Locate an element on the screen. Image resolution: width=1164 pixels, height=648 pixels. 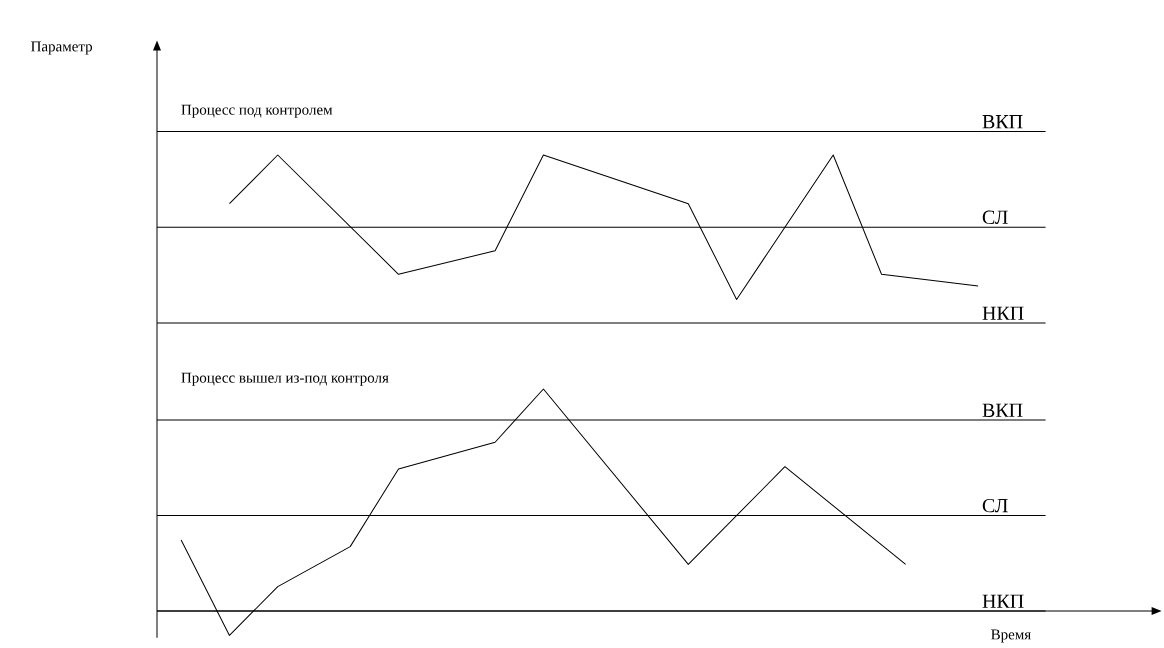
y-axis-title: Параметр is located at coordinates (62, 48).